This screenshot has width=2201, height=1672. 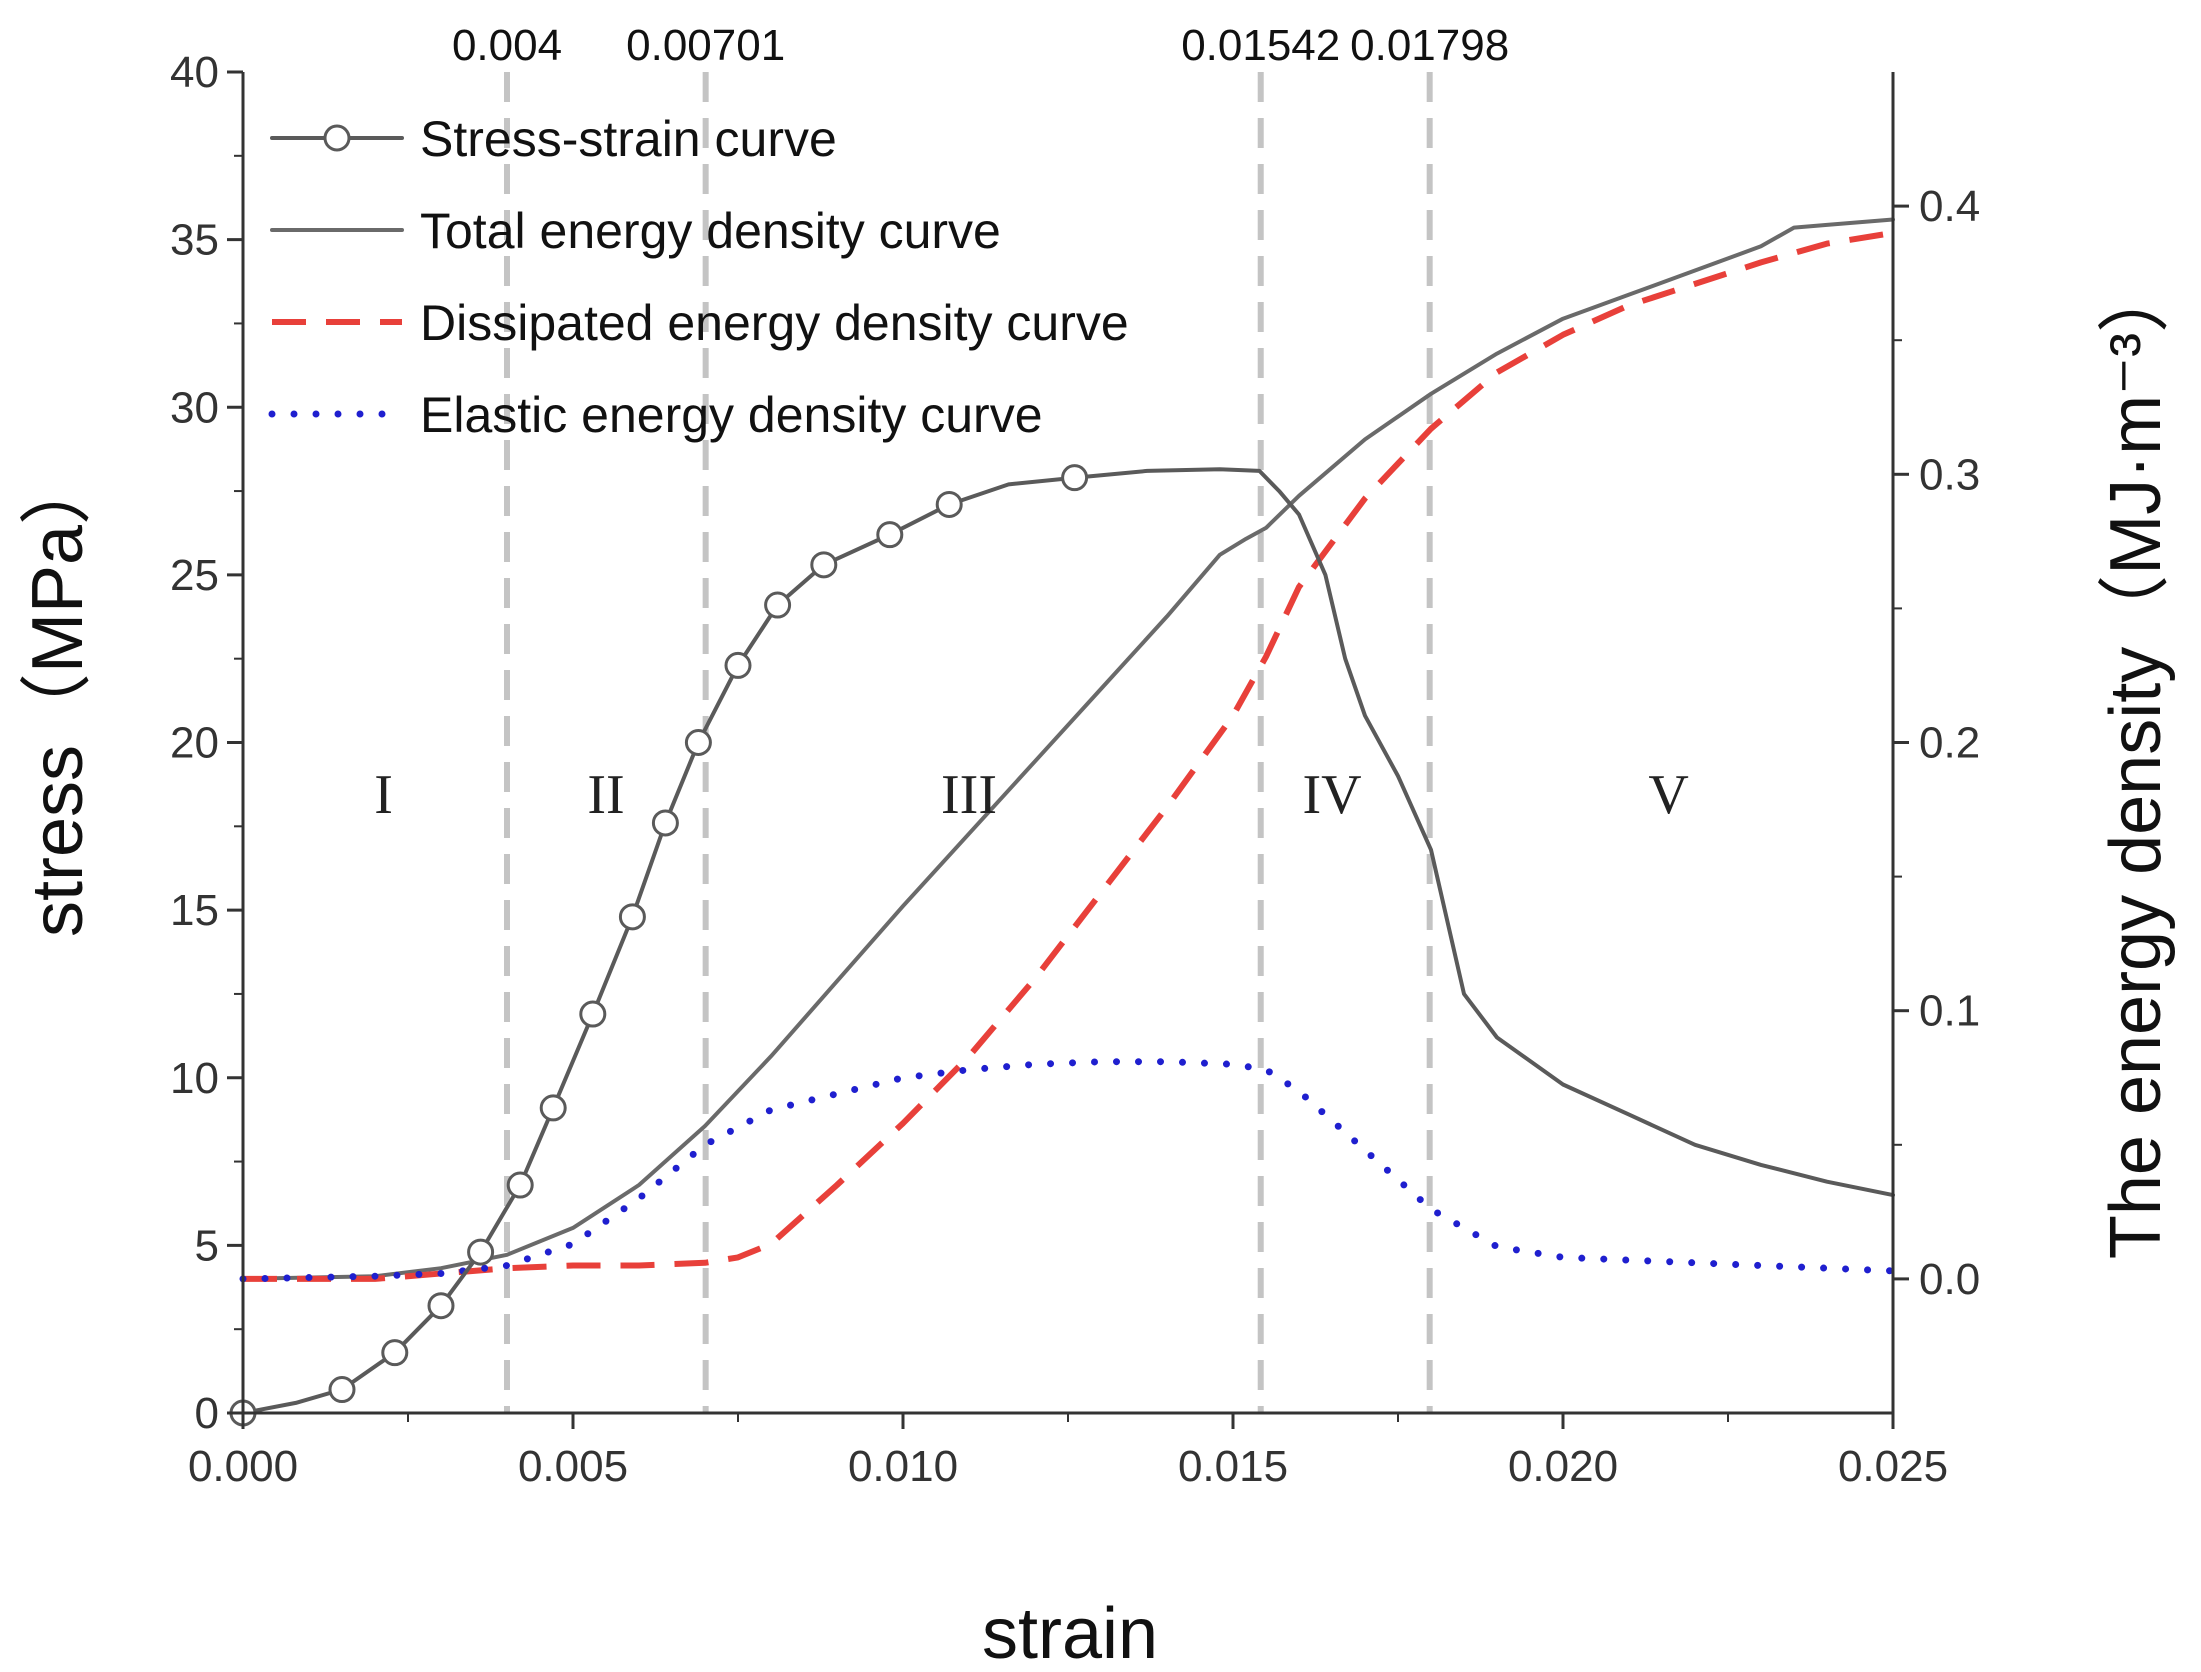 I want to click on region-label: I, so click(x=383, y=795).